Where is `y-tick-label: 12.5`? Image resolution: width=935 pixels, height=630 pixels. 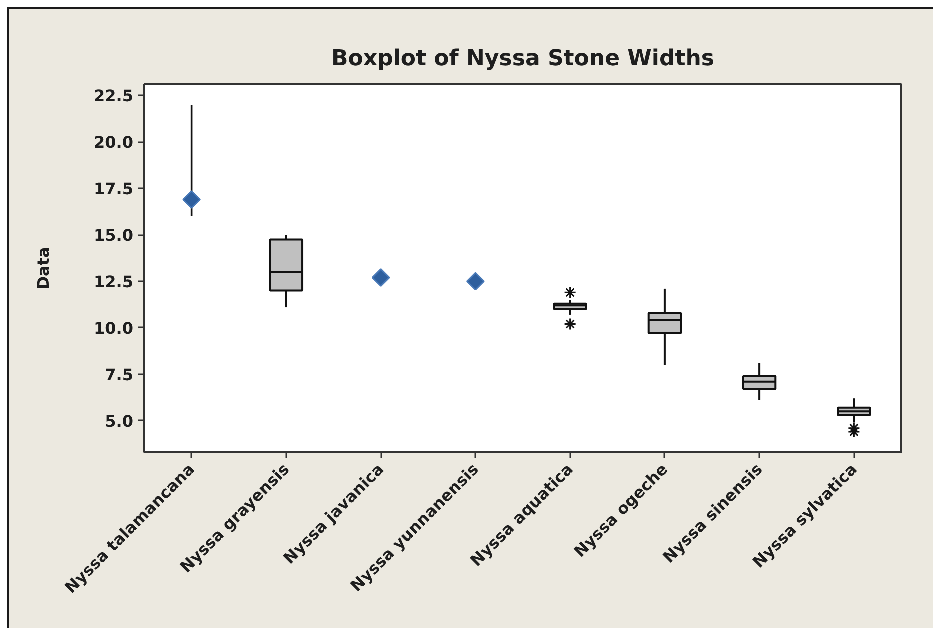 y-tick-label: 12.5 is located at coordinates (114, 282).